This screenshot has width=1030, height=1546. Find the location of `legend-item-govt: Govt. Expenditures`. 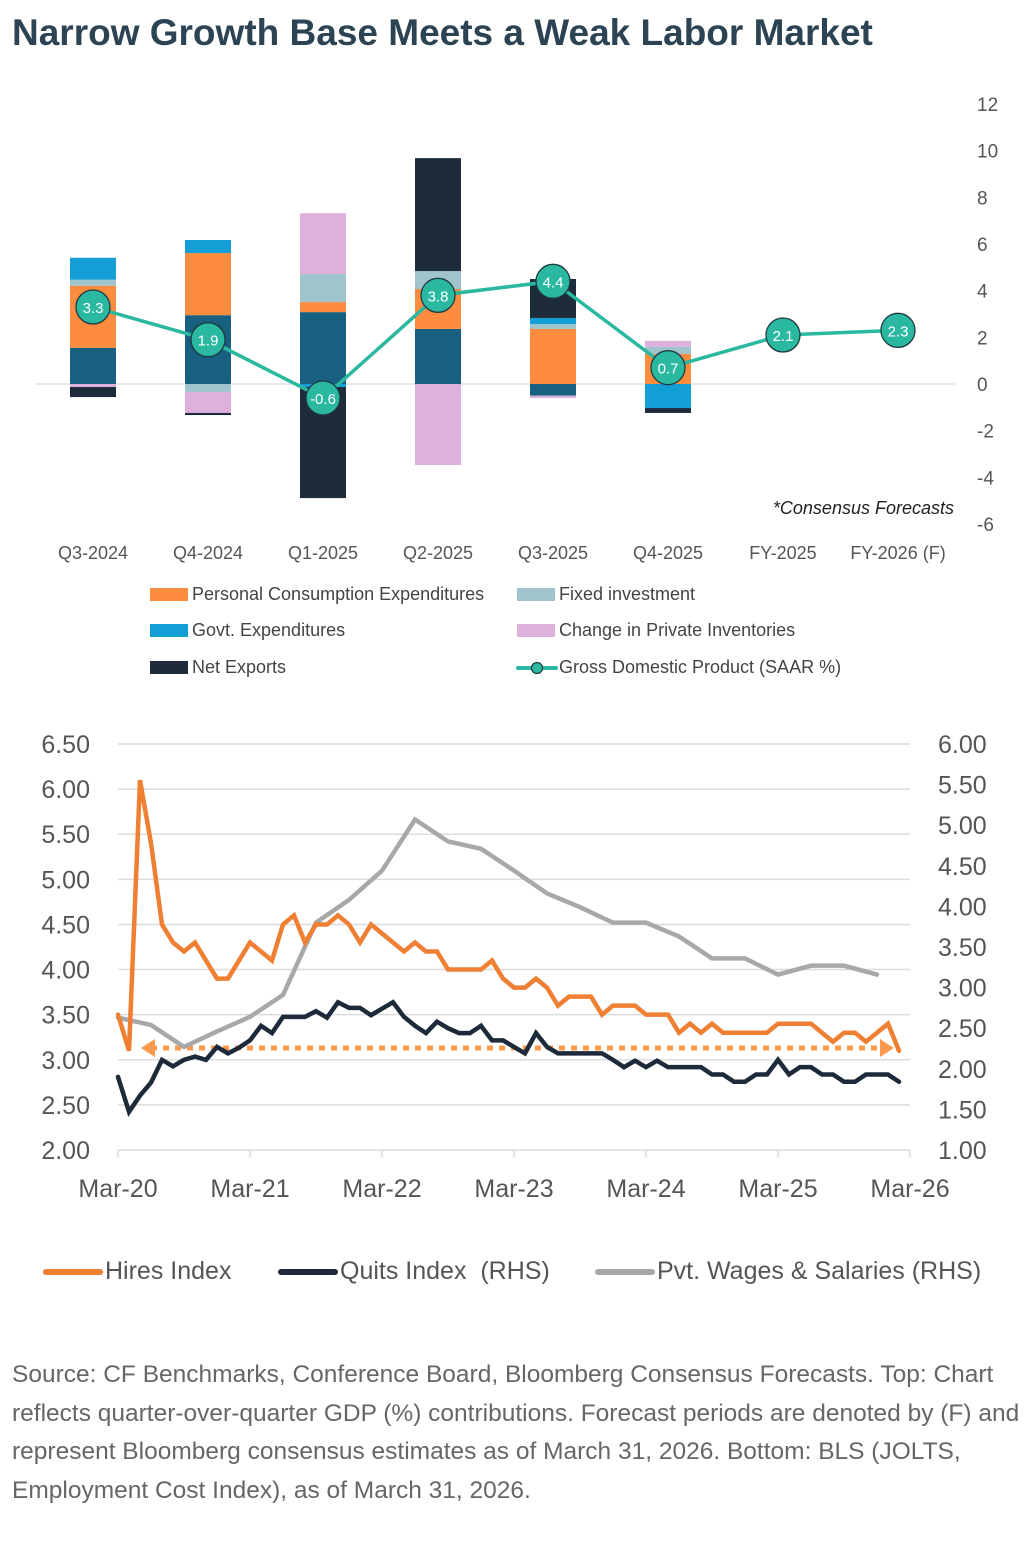

legend-item-govt: Govt. Expenditures is located at coordinates (247, 630).